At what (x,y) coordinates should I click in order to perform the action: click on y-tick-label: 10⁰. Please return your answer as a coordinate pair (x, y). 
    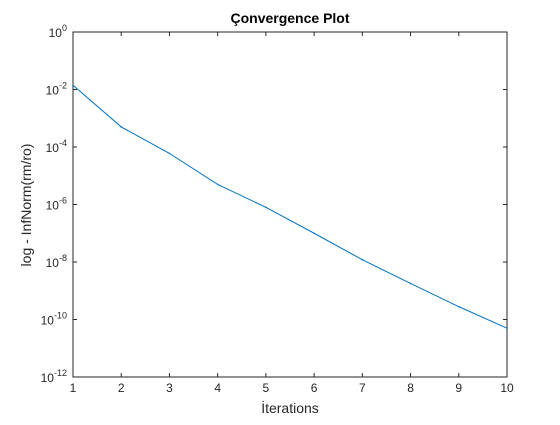
    Looking at the image, I should click on (58, 31).